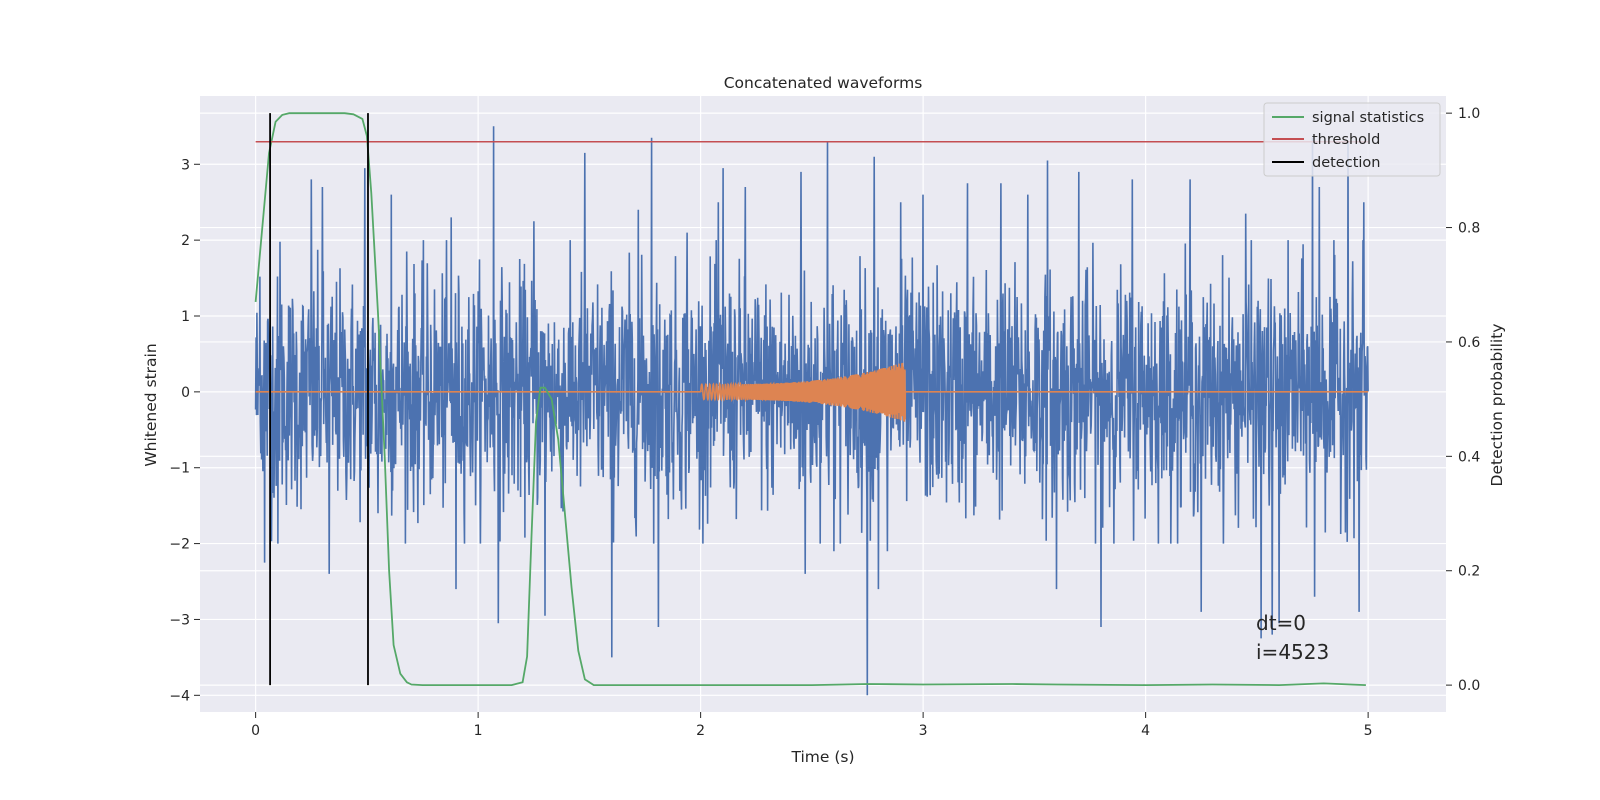 The image size is (1600, 800). Describe the element at coordinates (179, 545) in the screenshot. I see `y-tick-label-2: −2` at that location.